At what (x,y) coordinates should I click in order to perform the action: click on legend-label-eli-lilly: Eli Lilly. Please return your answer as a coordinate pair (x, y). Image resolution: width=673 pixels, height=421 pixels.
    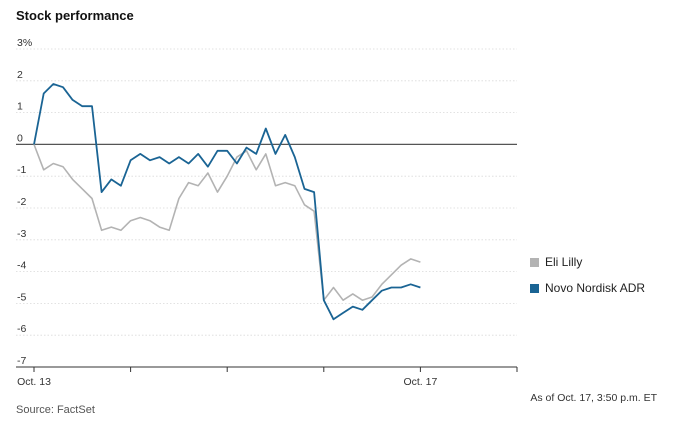
    Looking at the image, I should click on (564, 262).